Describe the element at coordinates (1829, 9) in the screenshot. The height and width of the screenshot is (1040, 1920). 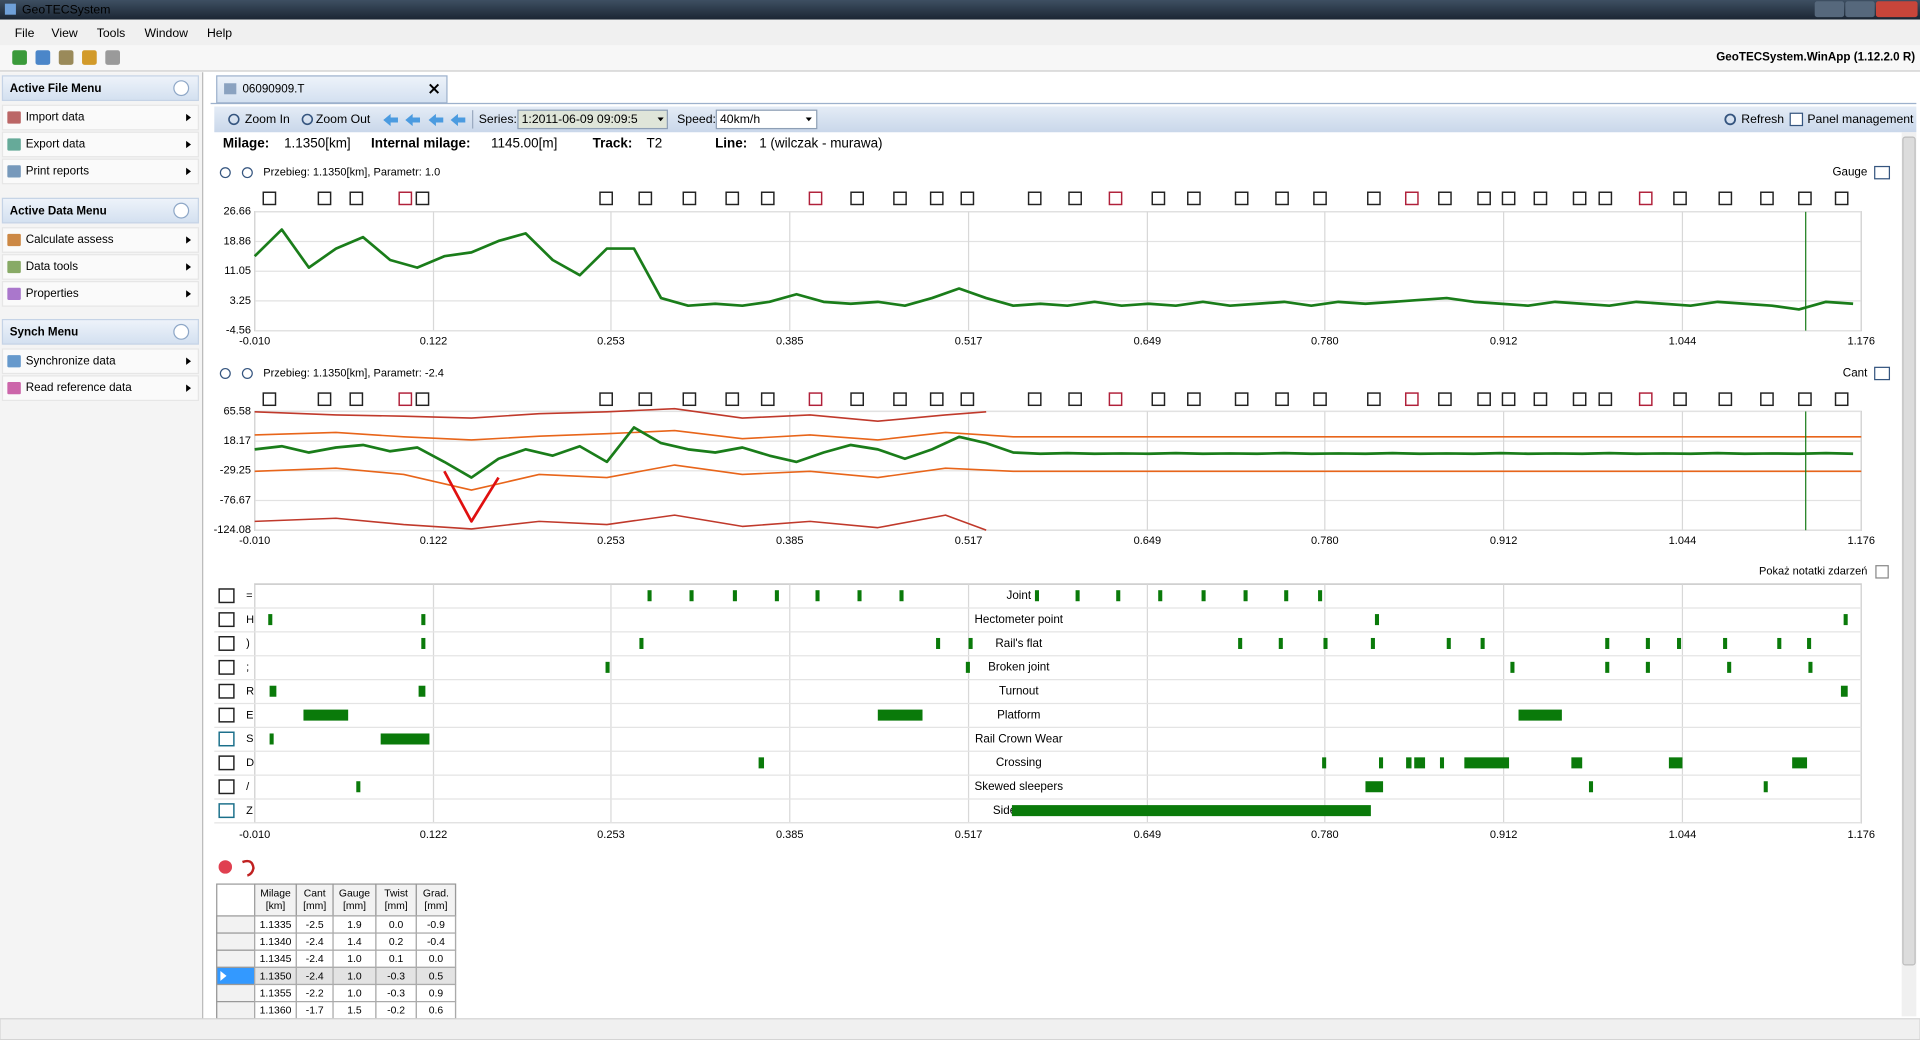
I see `minimize-button` at that location.